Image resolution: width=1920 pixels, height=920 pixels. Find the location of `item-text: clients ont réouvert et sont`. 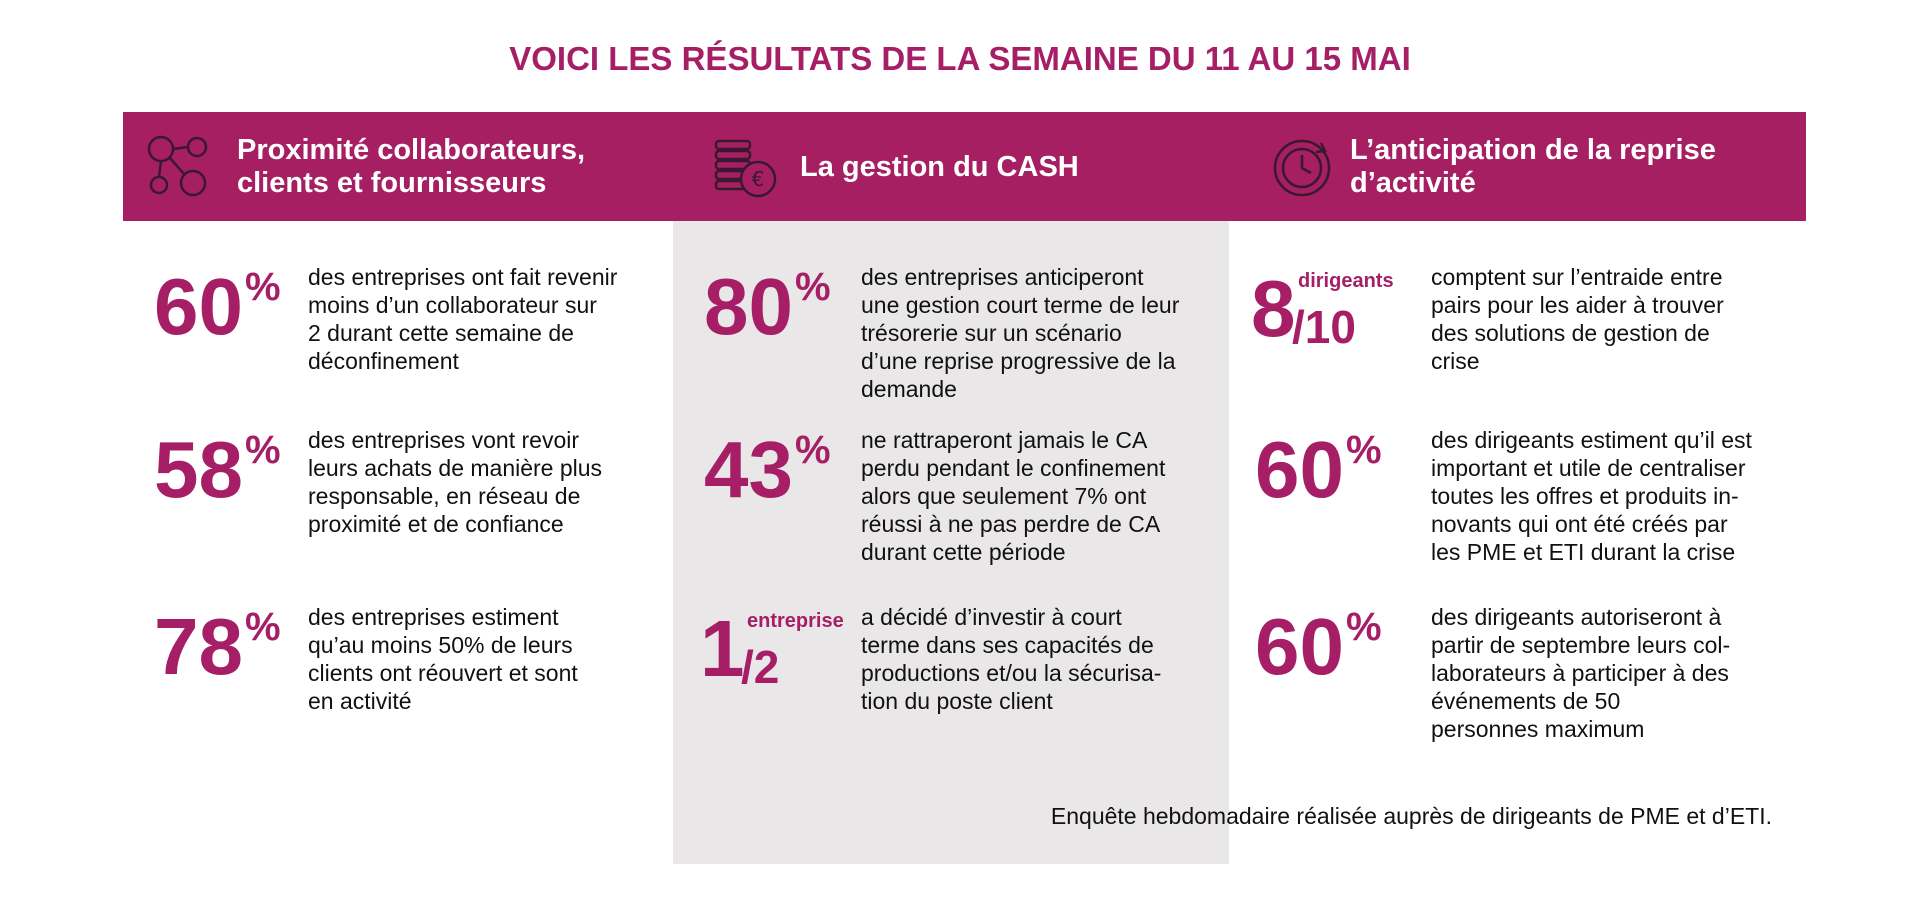

item-text: clients ont réouvert et sont is located at coordinates (443, 673).